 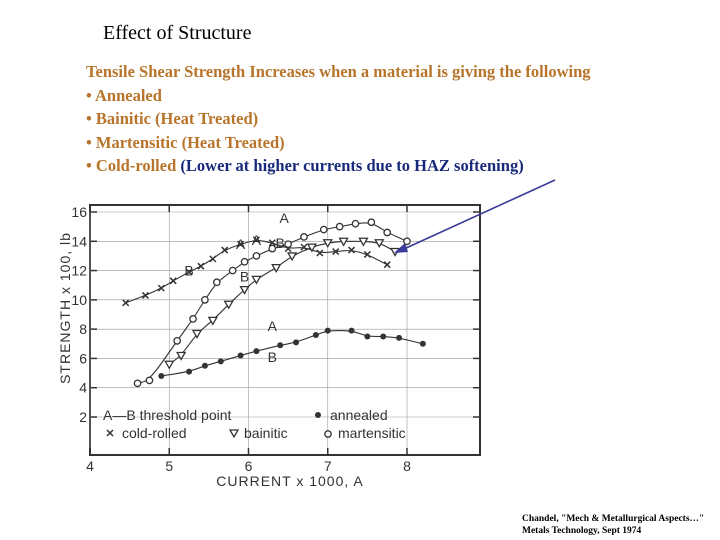 I want to click on legend-cold-rolled-marker, so click(x=110, y=433).